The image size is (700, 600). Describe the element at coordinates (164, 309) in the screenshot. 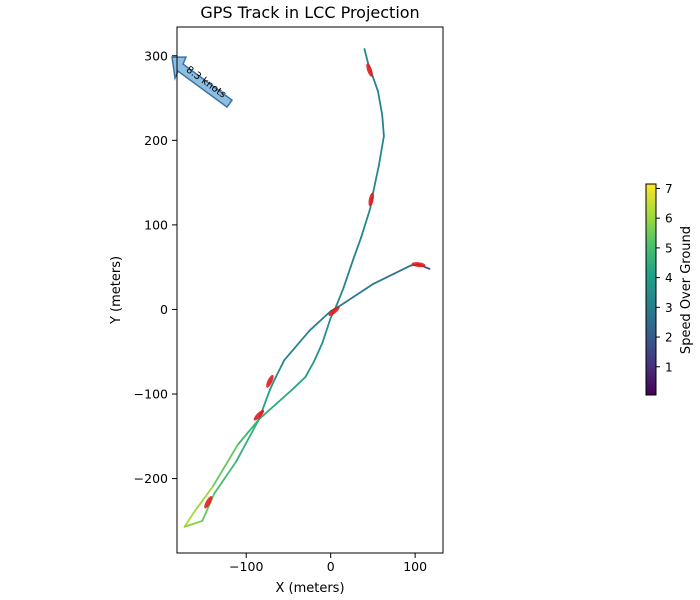

I see `y-tick-label: 0` at that location.